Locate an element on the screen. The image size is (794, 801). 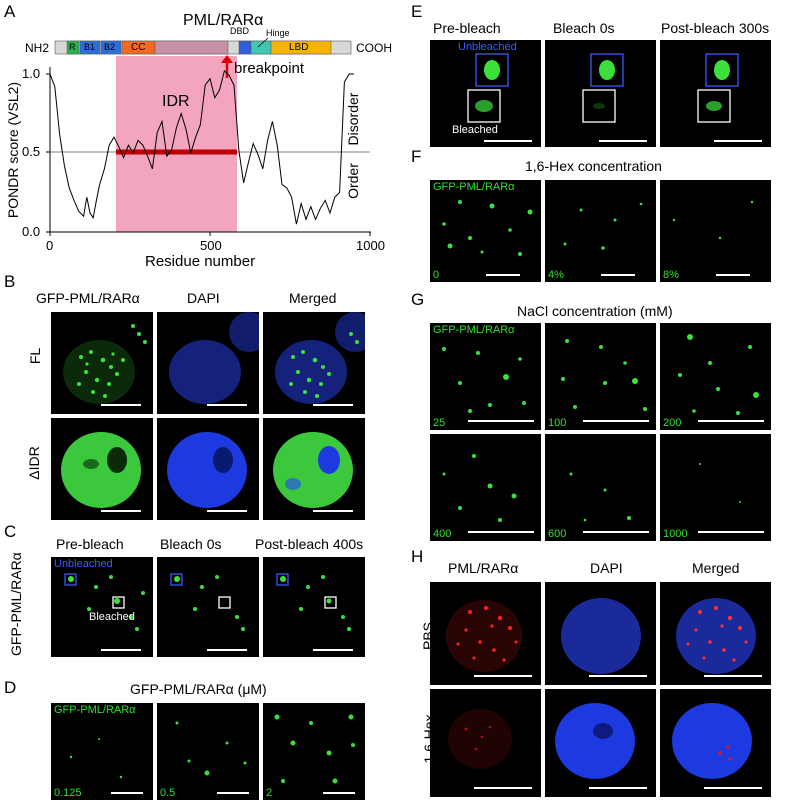
d-image-2: 0.5 is located at coordinates (208, 751).